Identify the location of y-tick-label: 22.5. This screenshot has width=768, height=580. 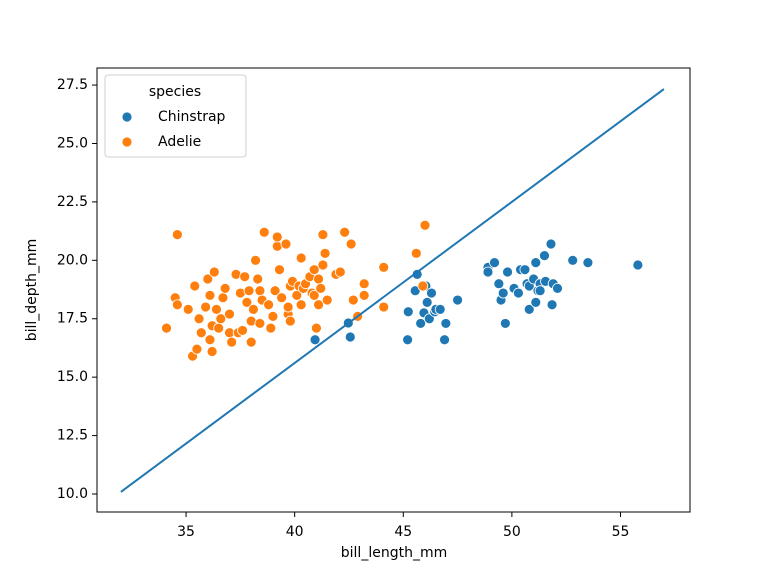
(72, 202).